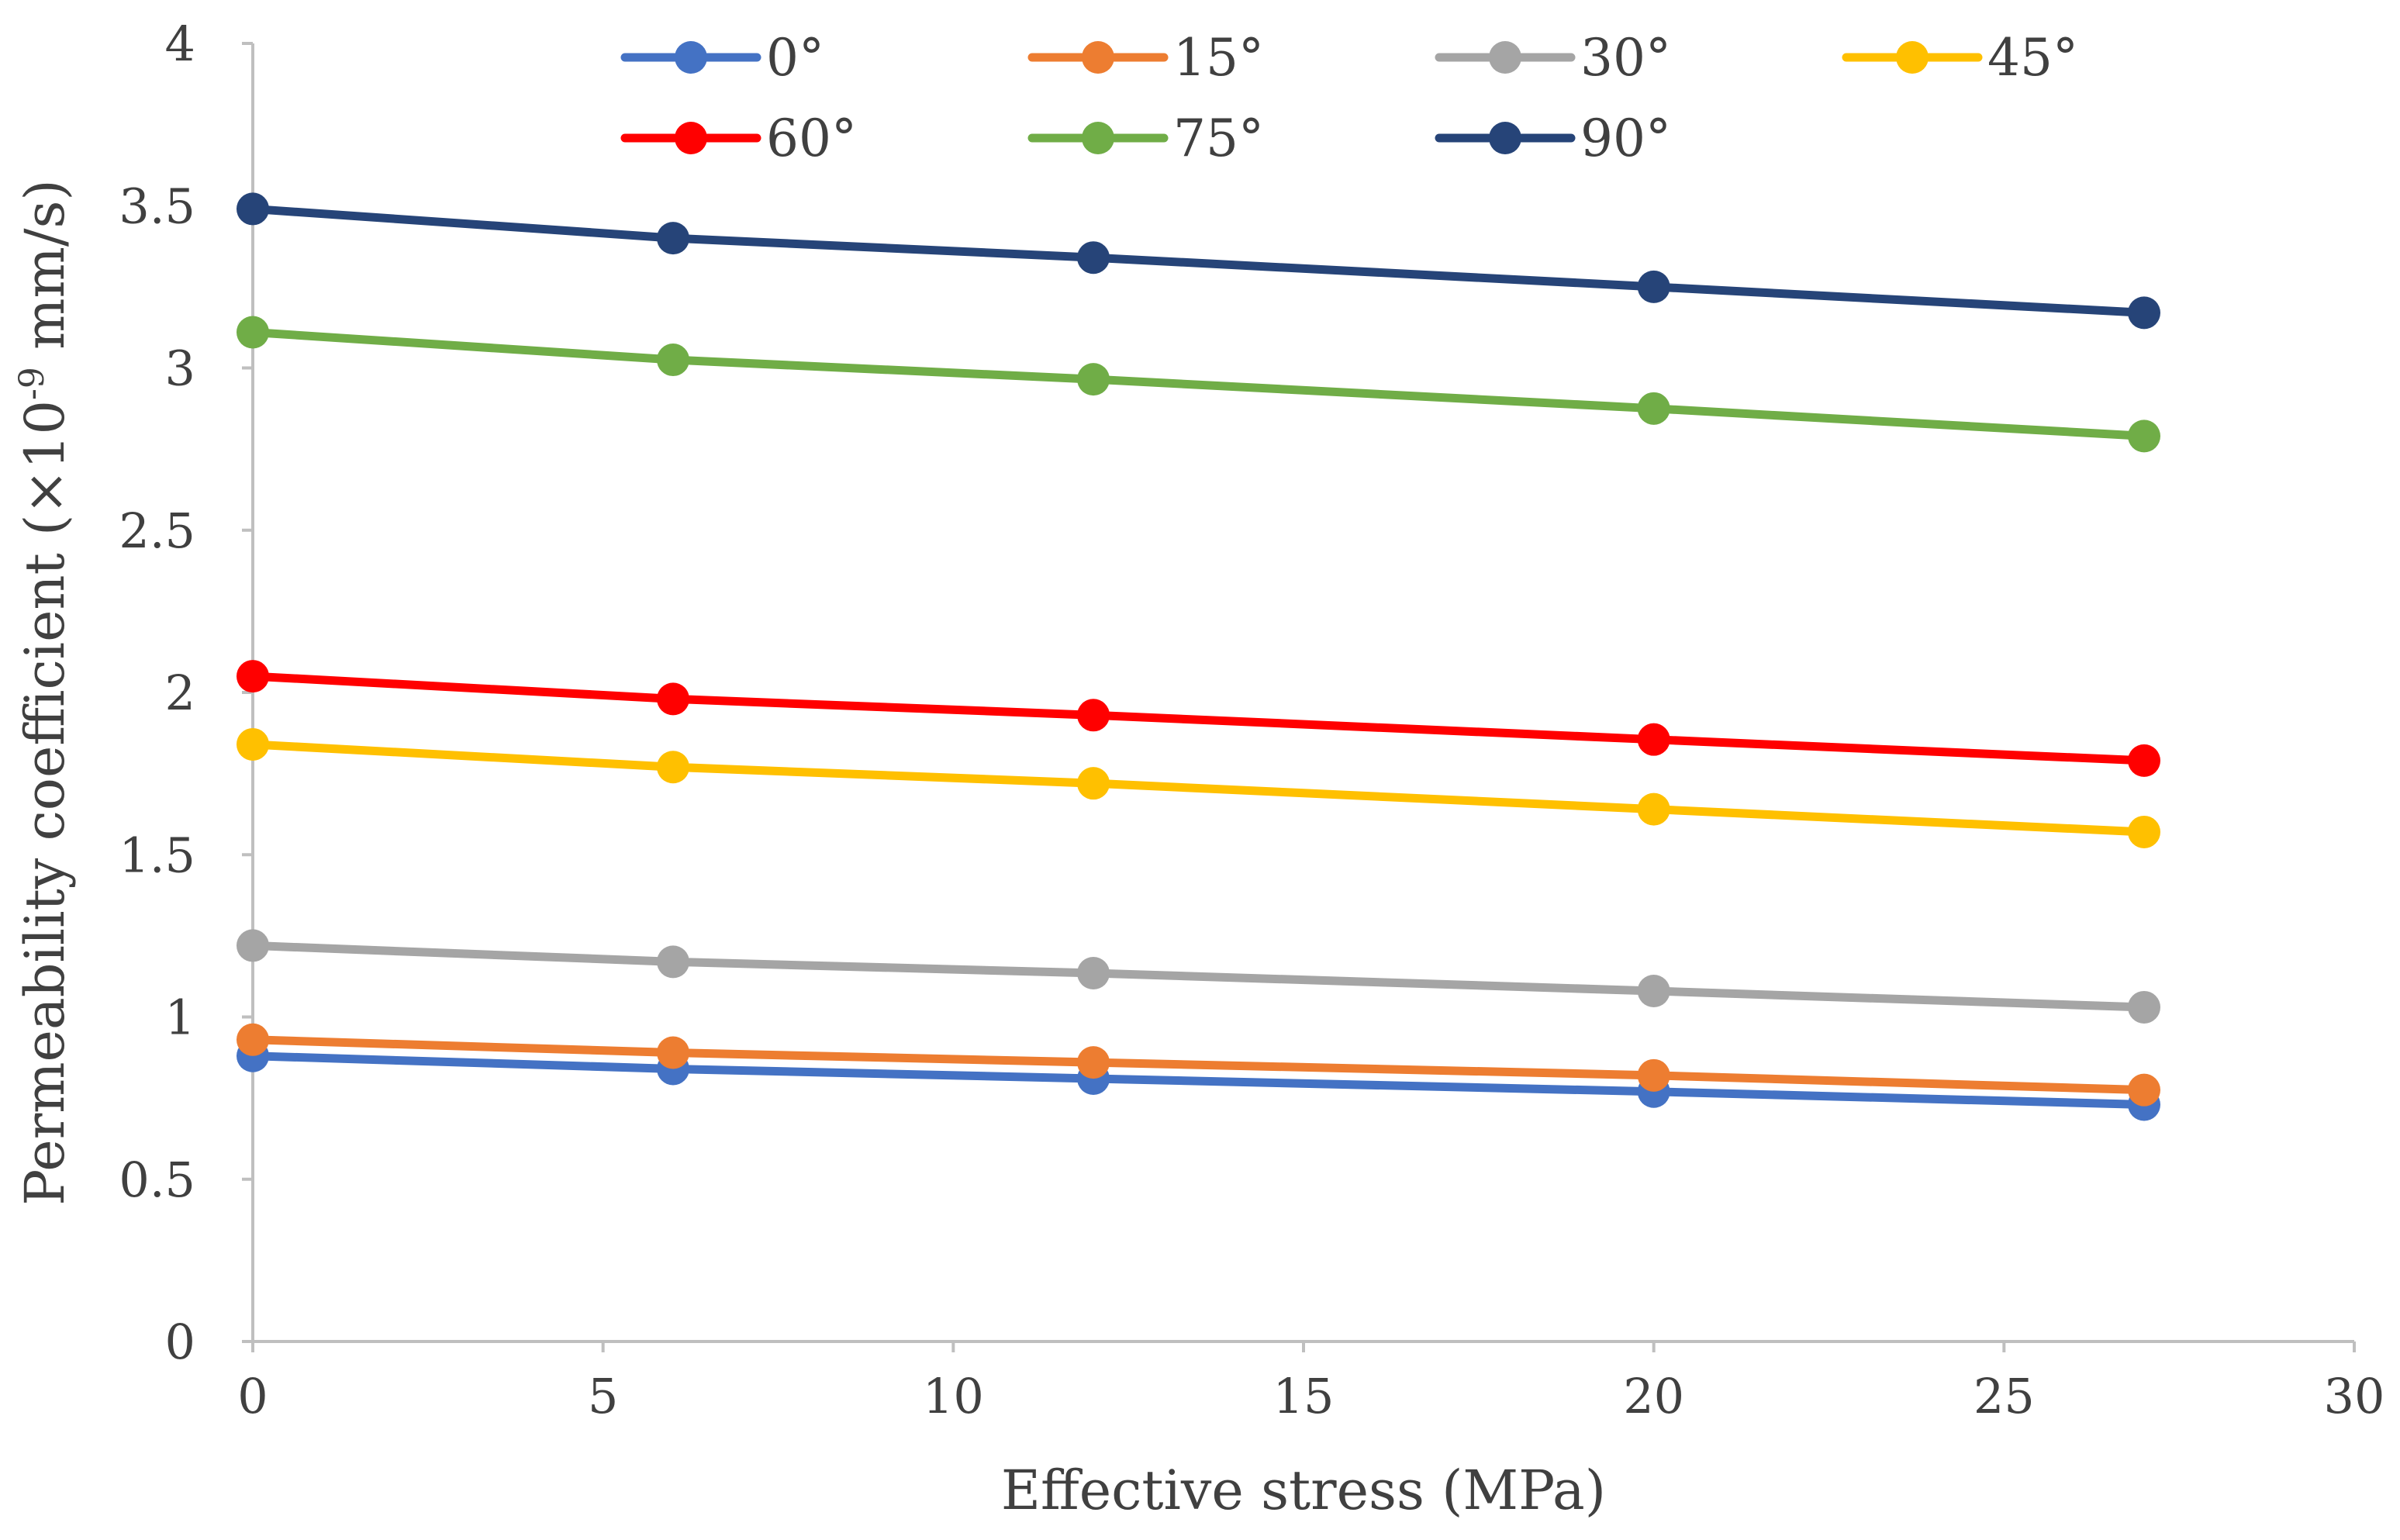 This screenshot has width=2400, height=1540. Describe the element at coordinates (811, 138) in the screenshot. I see `legend-label-60: 60°` at that location.